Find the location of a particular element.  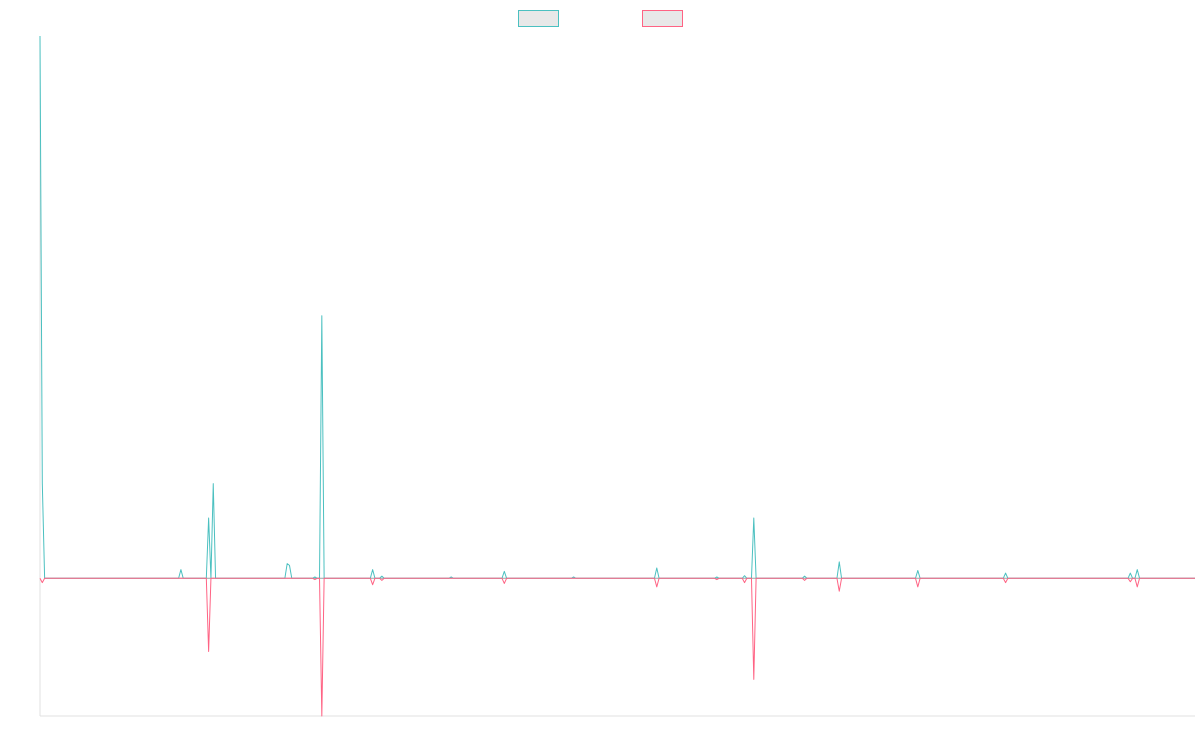

legend is located at coordinates (600, 18).